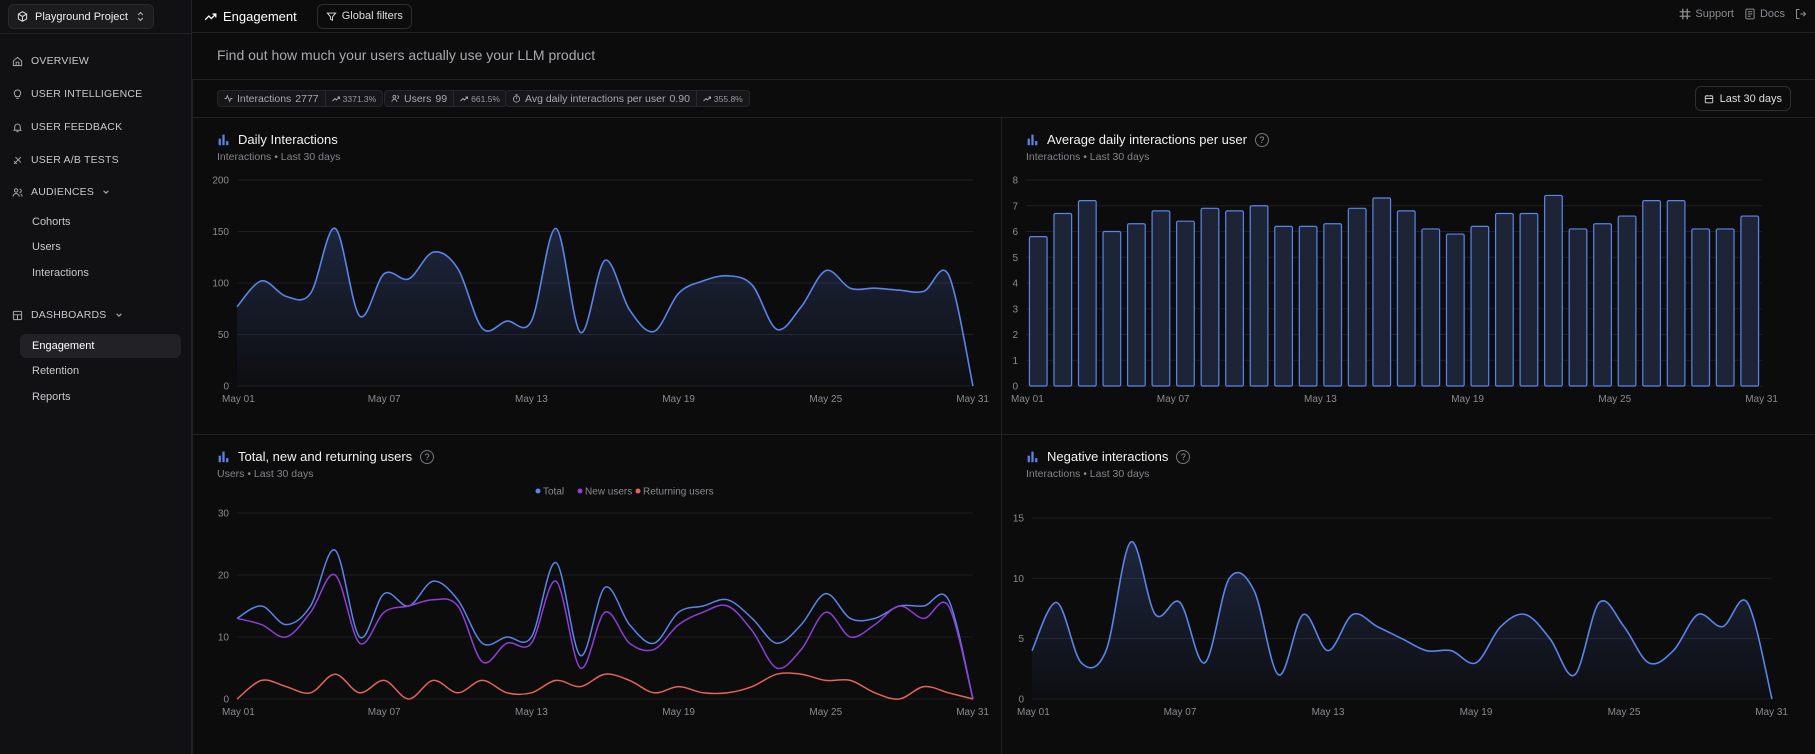 Image resolution: width=1815 pixels, height=754 pixels. I want to click on nav-user-intelligence: USER INTELLIGENCE, so click(77, 94).